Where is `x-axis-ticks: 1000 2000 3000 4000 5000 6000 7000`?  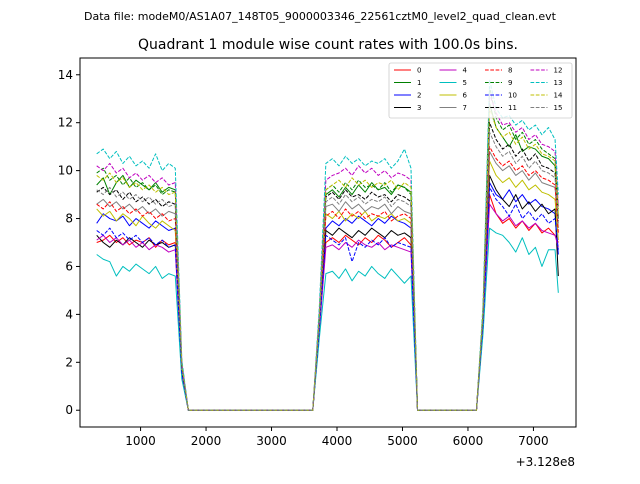 x-axis-ticks: 1000 2000 3000 4000 5000 6000 7000 is located at coordinates (337, 437).